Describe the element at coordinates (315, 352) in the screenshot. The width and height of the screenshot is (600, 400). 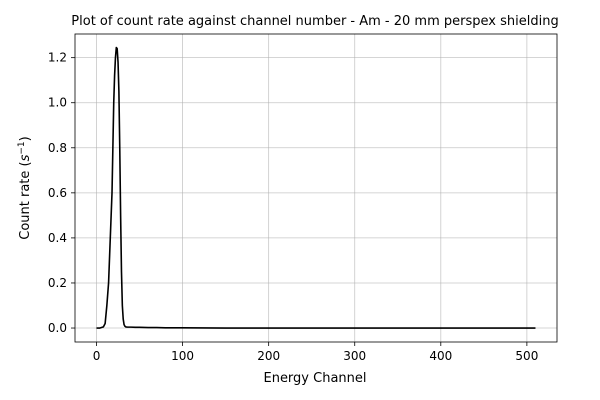
I see `x-axis: 0 100 200 300 400 500` at that location.